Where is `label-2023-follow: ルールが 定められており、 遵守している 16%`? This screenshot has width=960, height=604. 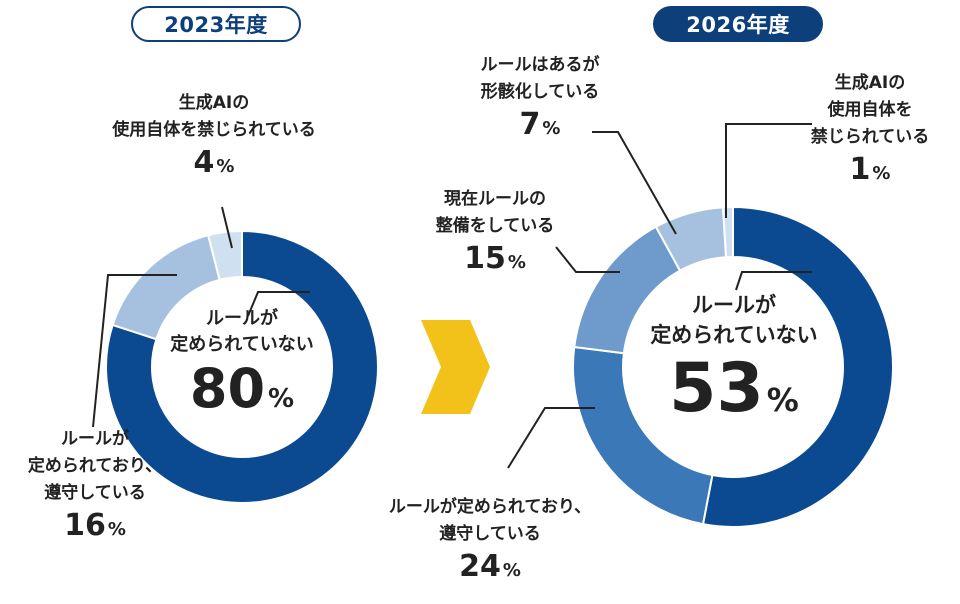
label-2023-follow: ルールが 定められており、 遵守している 16% is located at coordinates (95, 487).